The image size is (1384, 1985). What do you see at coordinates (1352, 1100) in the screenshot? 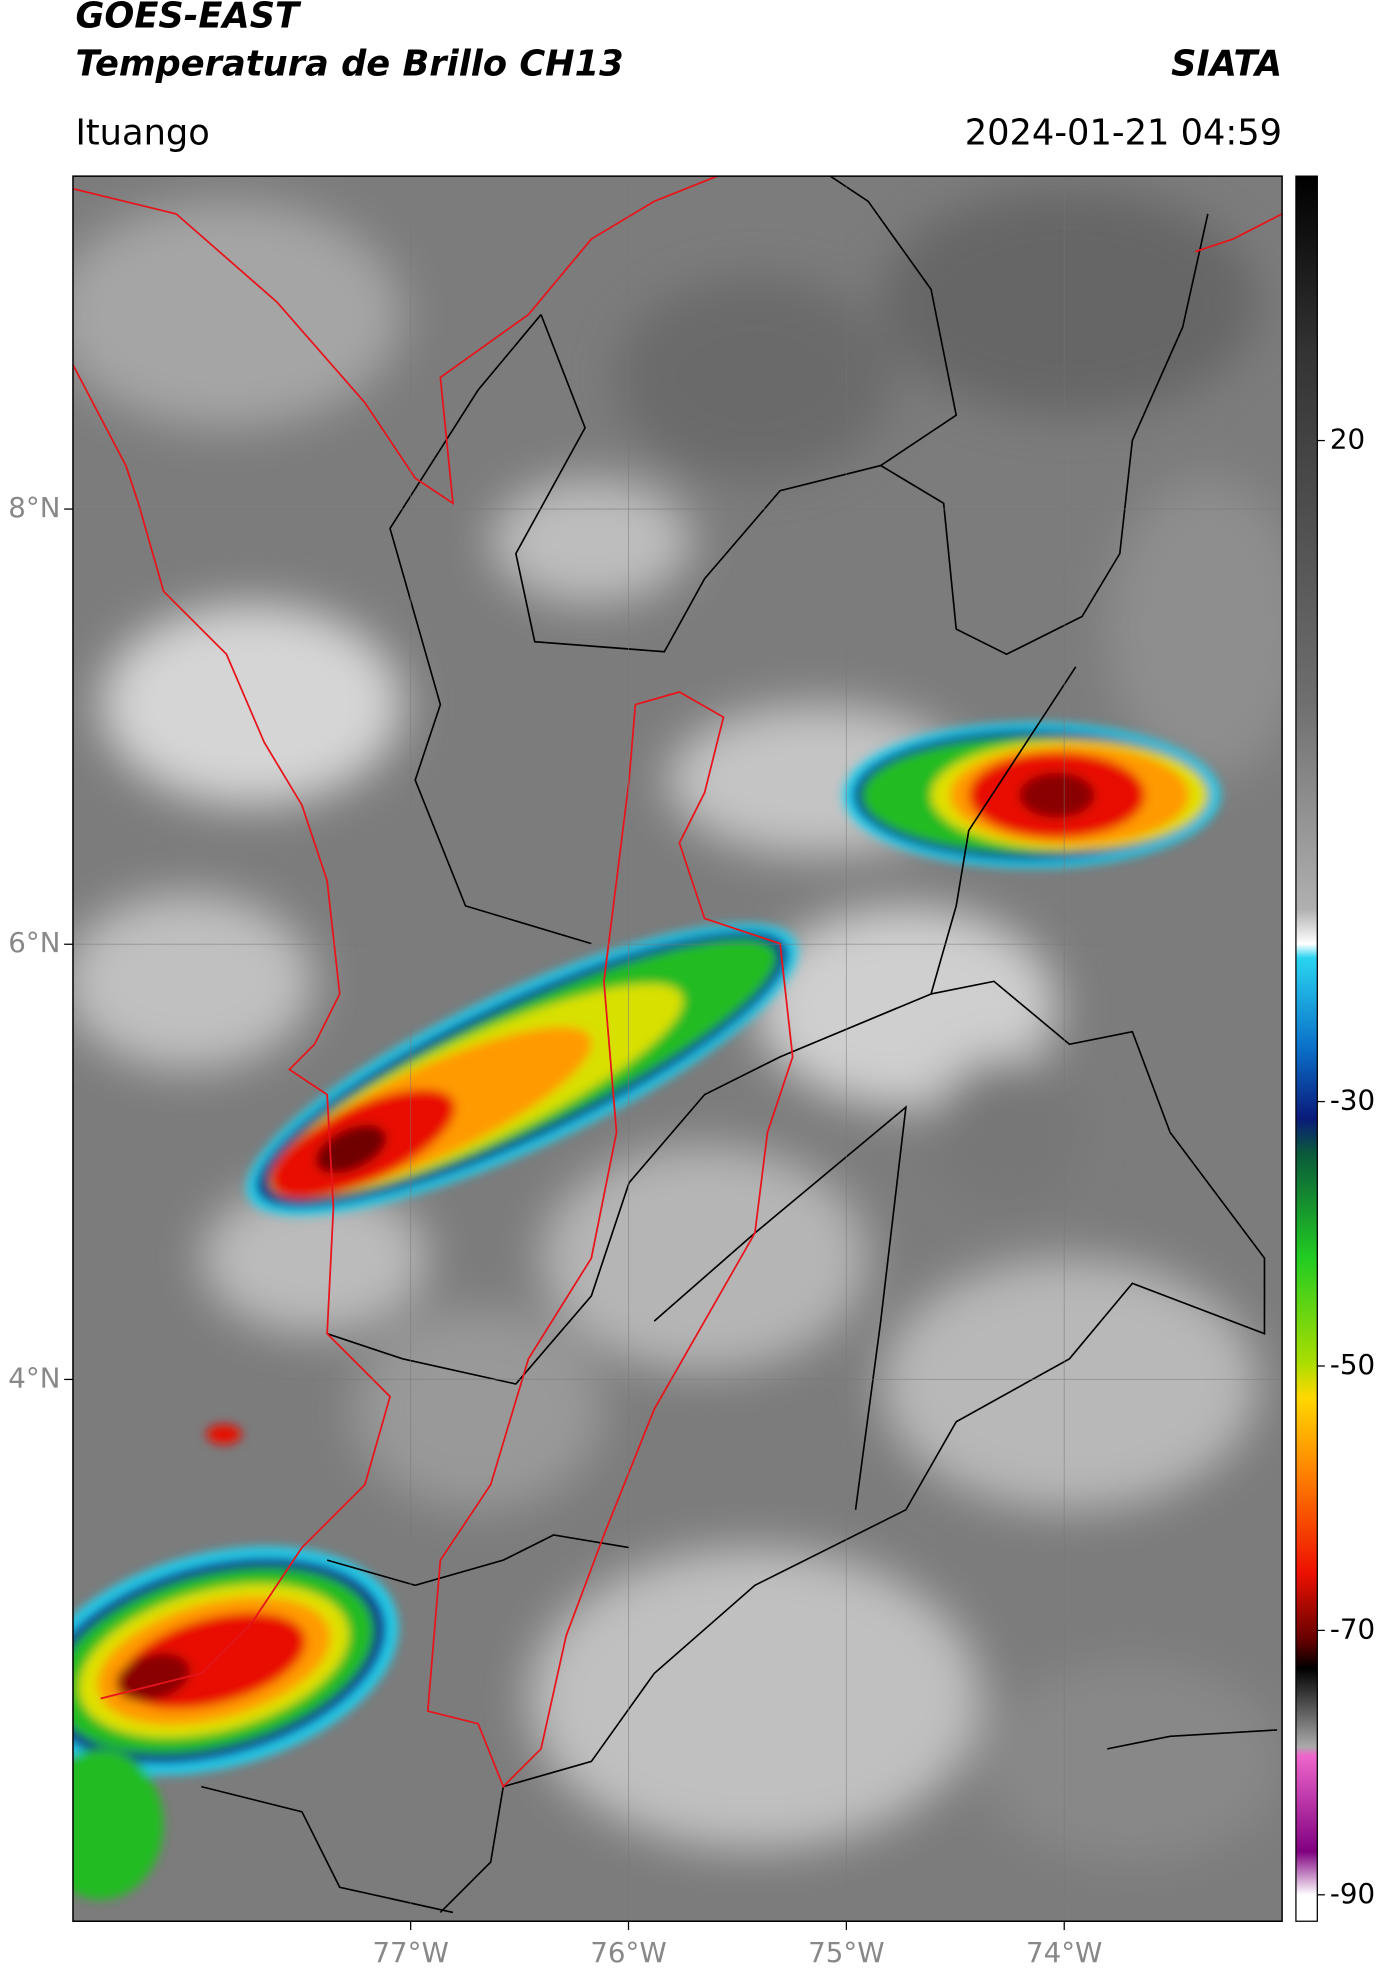
I see `colorbar-tick-label: -30` at bounding box center [1352, 1100].